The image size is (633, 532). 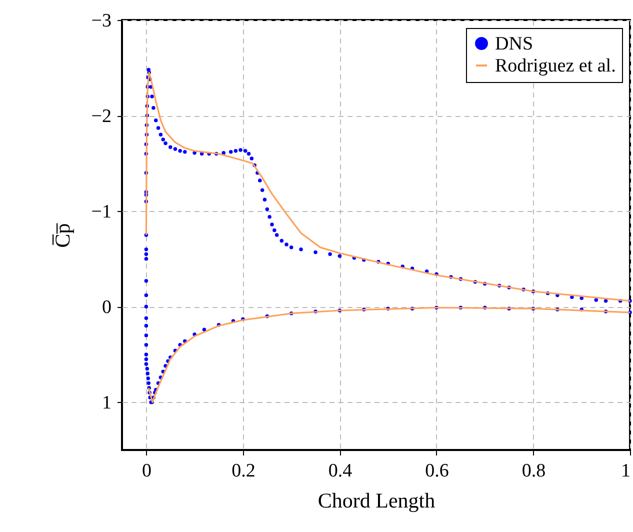 What do you see at coordinates (625, 471) in the screenshot?
I see `x-tick-label: 1` at bounding box center [625, 471].